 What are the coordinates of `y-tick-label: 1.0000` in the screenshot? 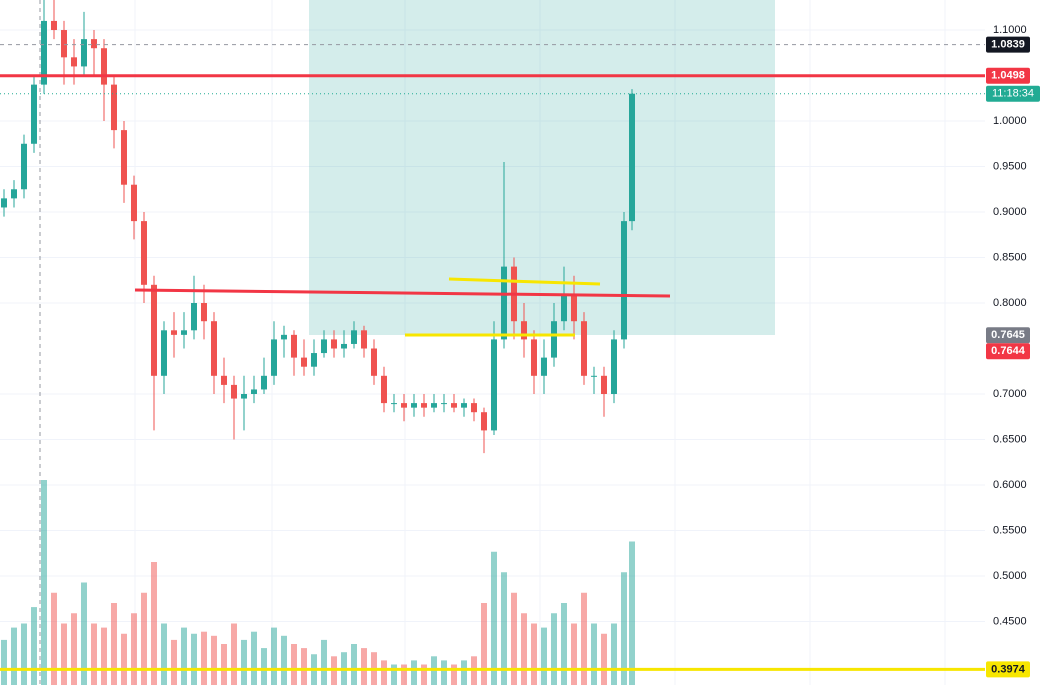 It's located at (1010, 121).